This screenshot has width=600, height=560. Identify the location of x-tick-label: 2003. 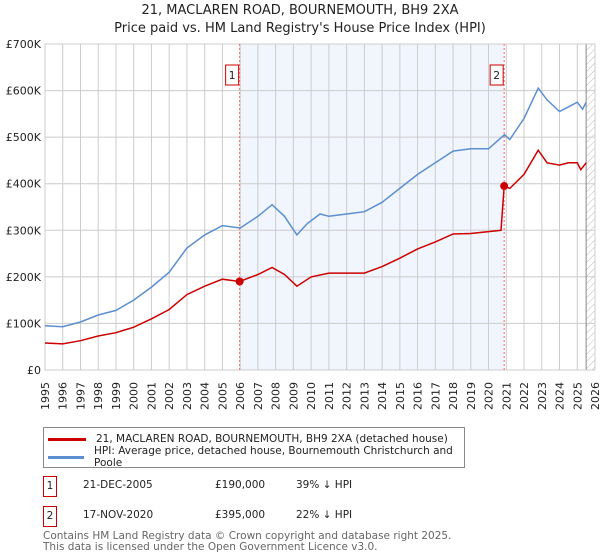
(187, 396).